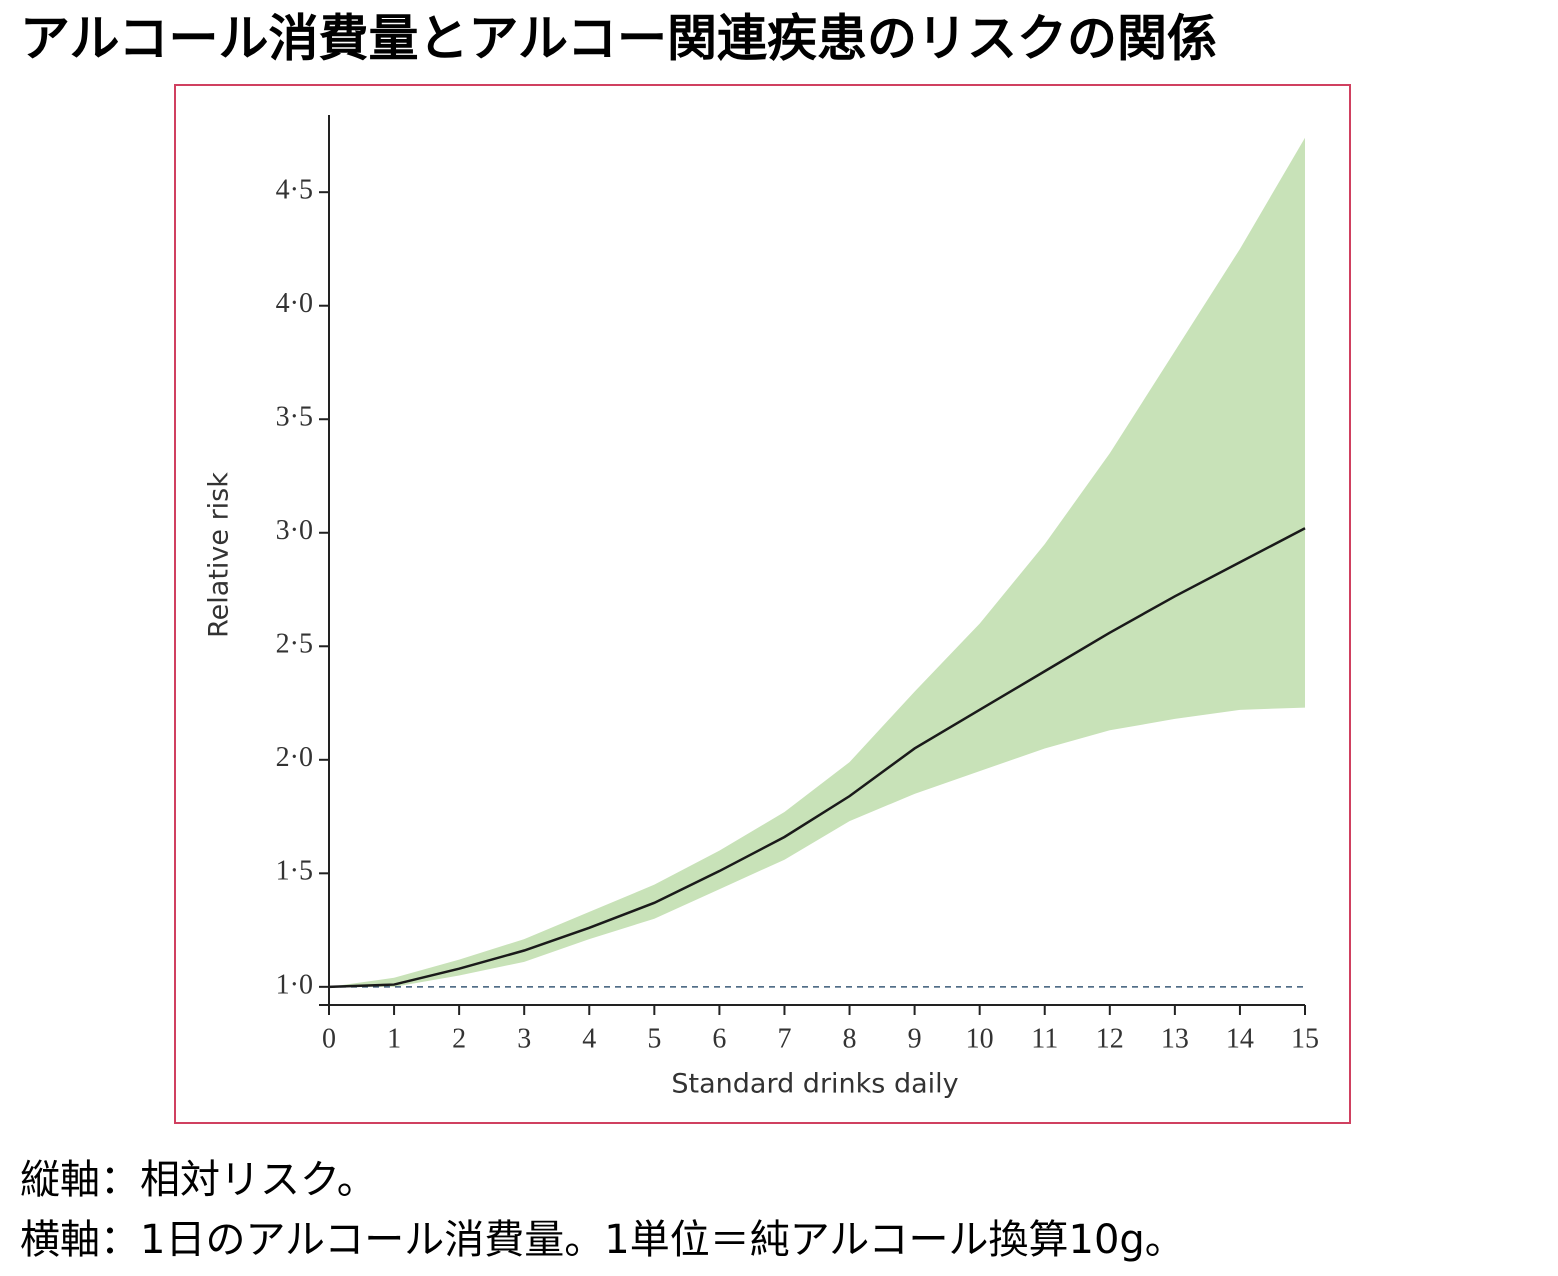 This screenshot has width=1558, height=1276. Describe the element at coordinates (589, 1038) in the screenshot. I see `x-tick-label: 4` at that location.